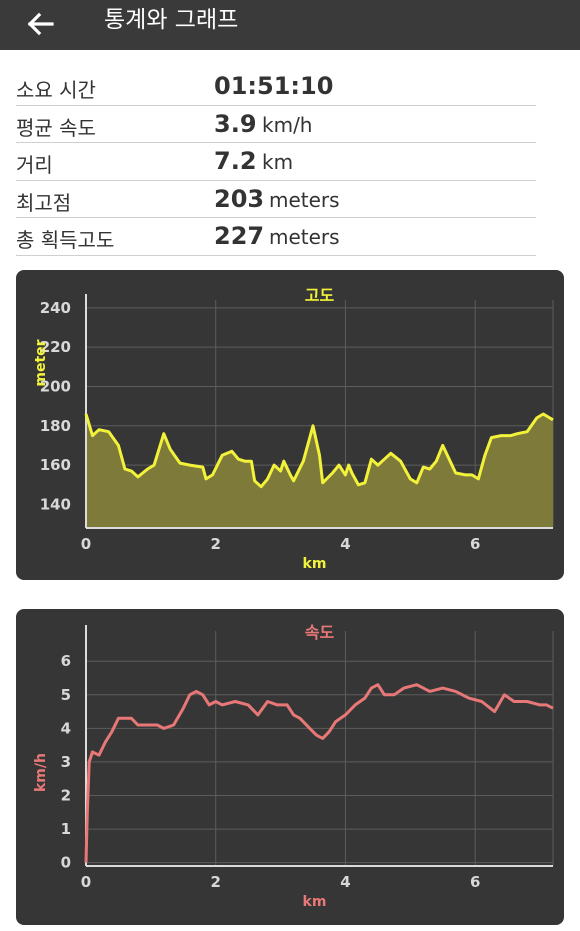 Image resolution: width=580 pixels, height=931 pixels. I want to click on y-tick-label: 140, so click(55, 504).